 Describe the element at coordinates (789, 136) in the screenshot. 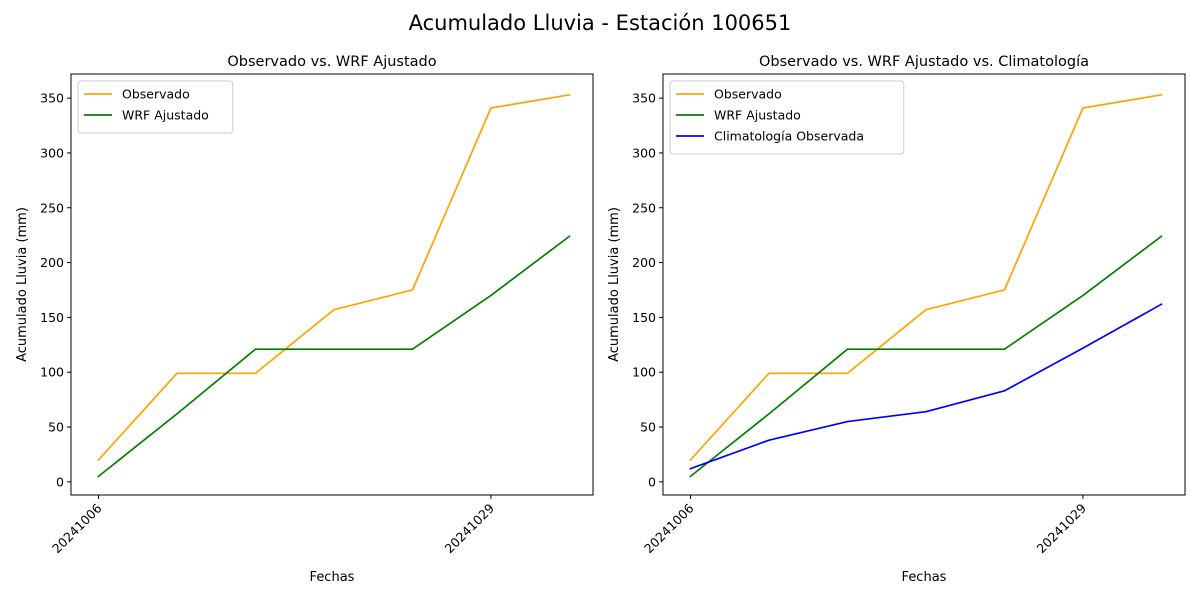

I see `legend-label-3: Climatología Observada` at that location.